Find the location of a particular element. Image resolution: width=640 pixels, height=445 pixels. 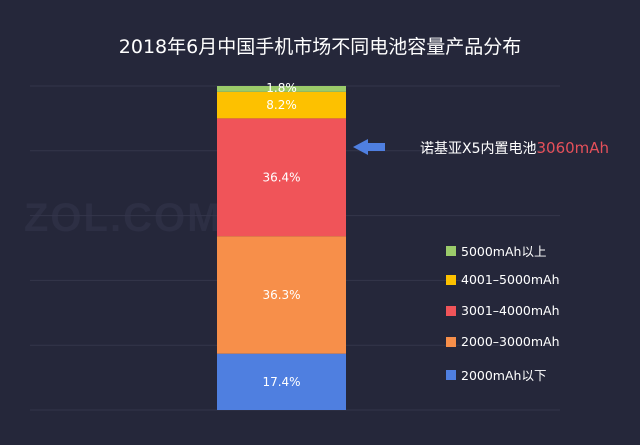

data-label: 17.4% is located at coordinates (281, 382).